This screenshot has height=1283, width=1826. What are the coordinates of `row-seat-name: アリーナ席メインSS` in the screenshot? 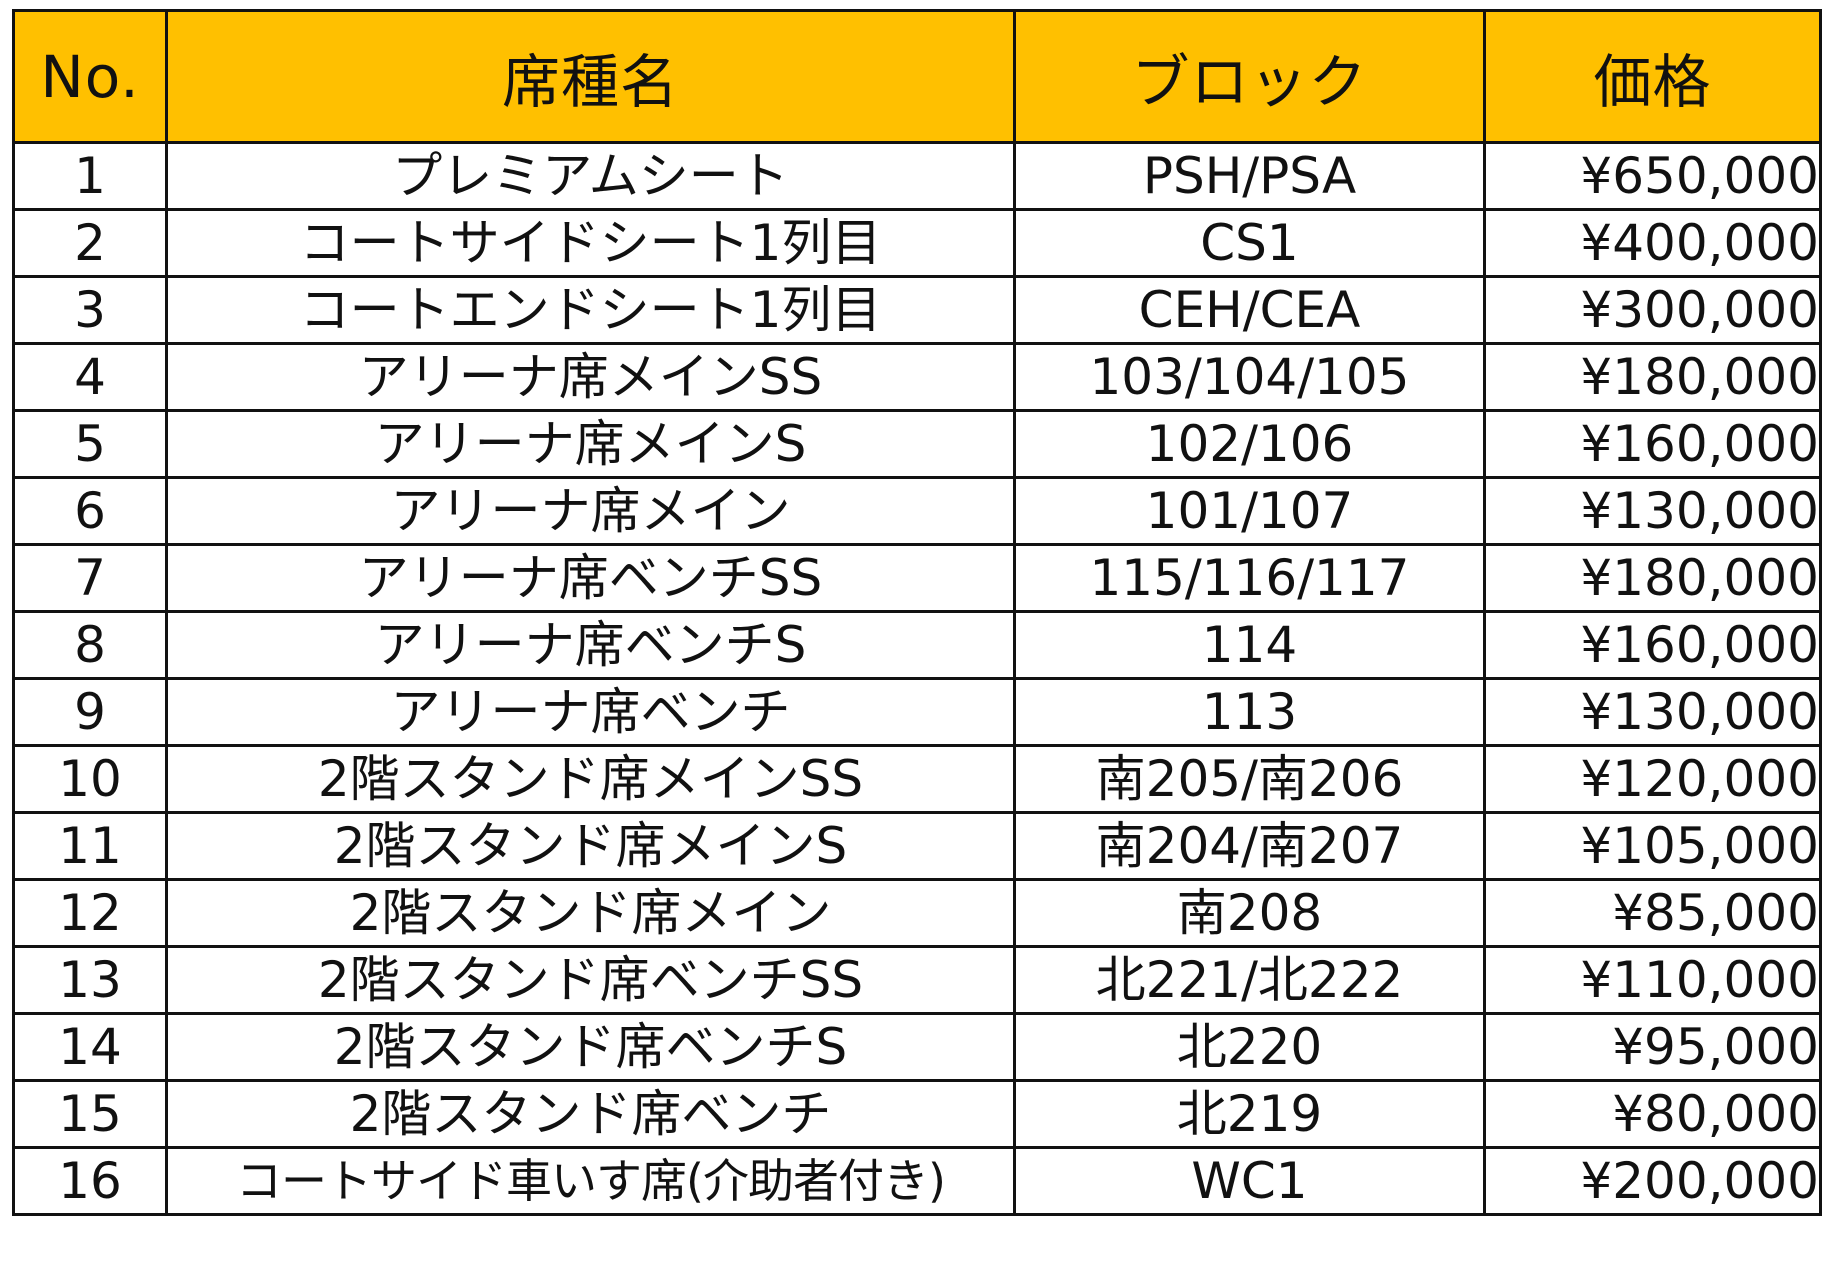 It's located at (590, 377).